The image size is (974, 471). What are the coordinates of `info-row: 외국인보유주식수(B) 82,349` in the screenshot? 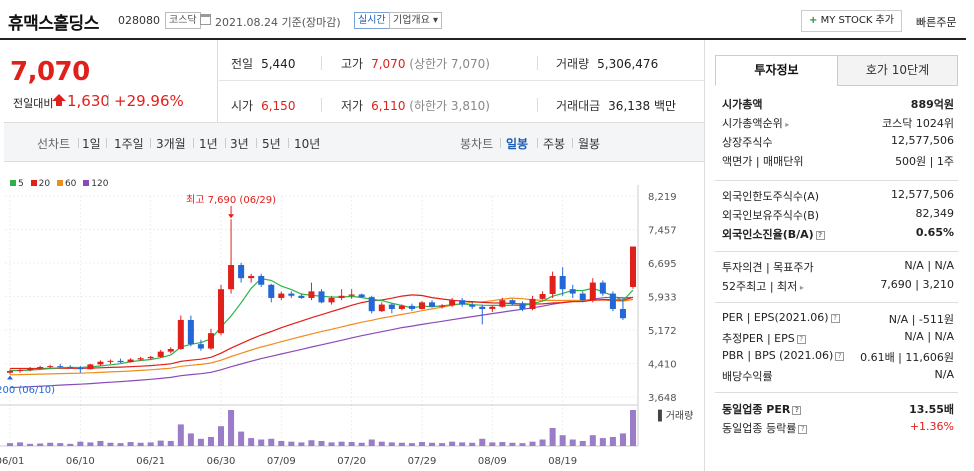 It's located at (838, 216).